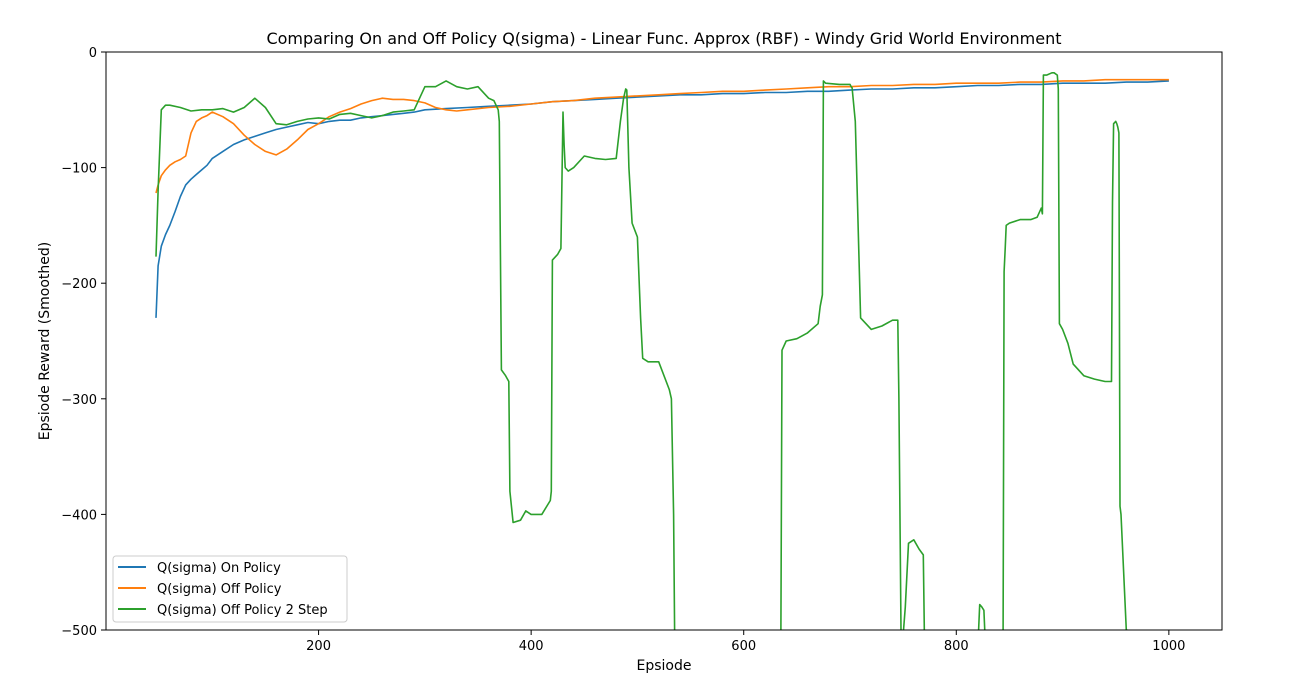 Image resolution: width=1304 pixels, height=696 pixels. I want to click on y-tick-label: −200, so click(79, 284).